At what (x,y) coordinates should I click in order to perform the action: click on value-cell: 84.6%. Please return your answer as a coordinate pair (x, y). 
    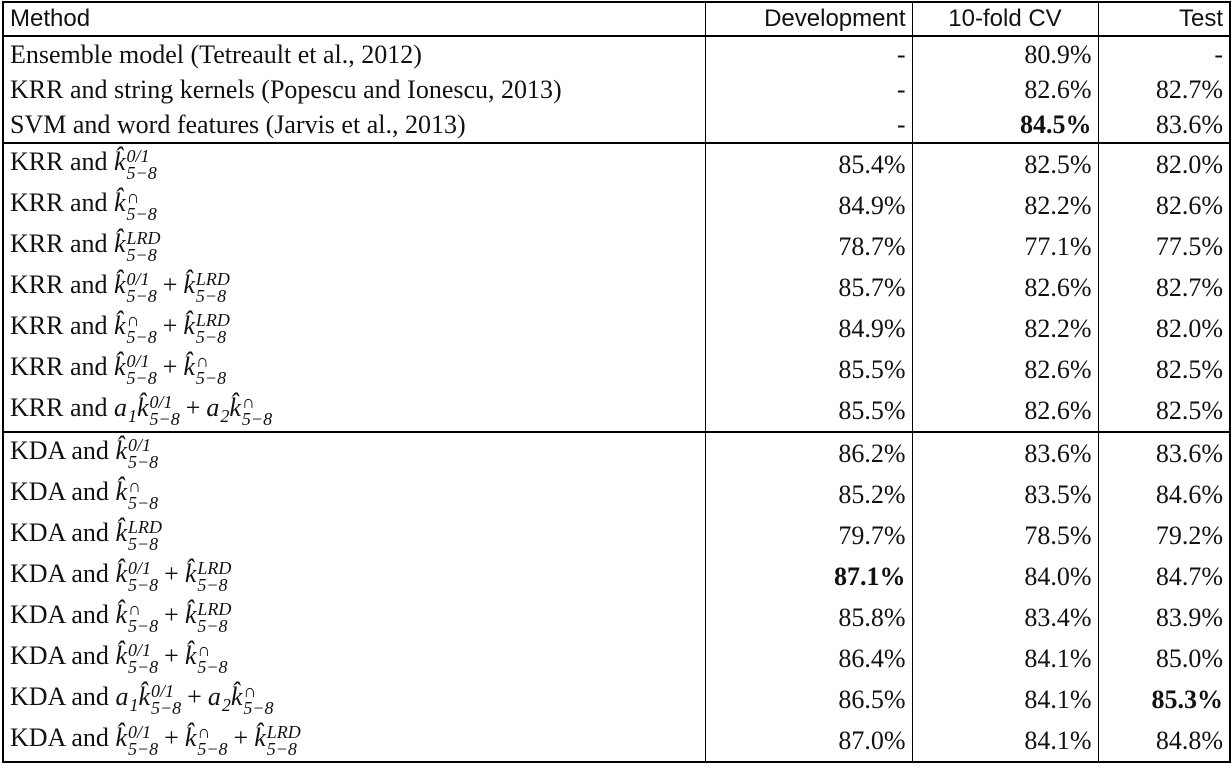
    Looking at the image, I should click on (1163, 494).